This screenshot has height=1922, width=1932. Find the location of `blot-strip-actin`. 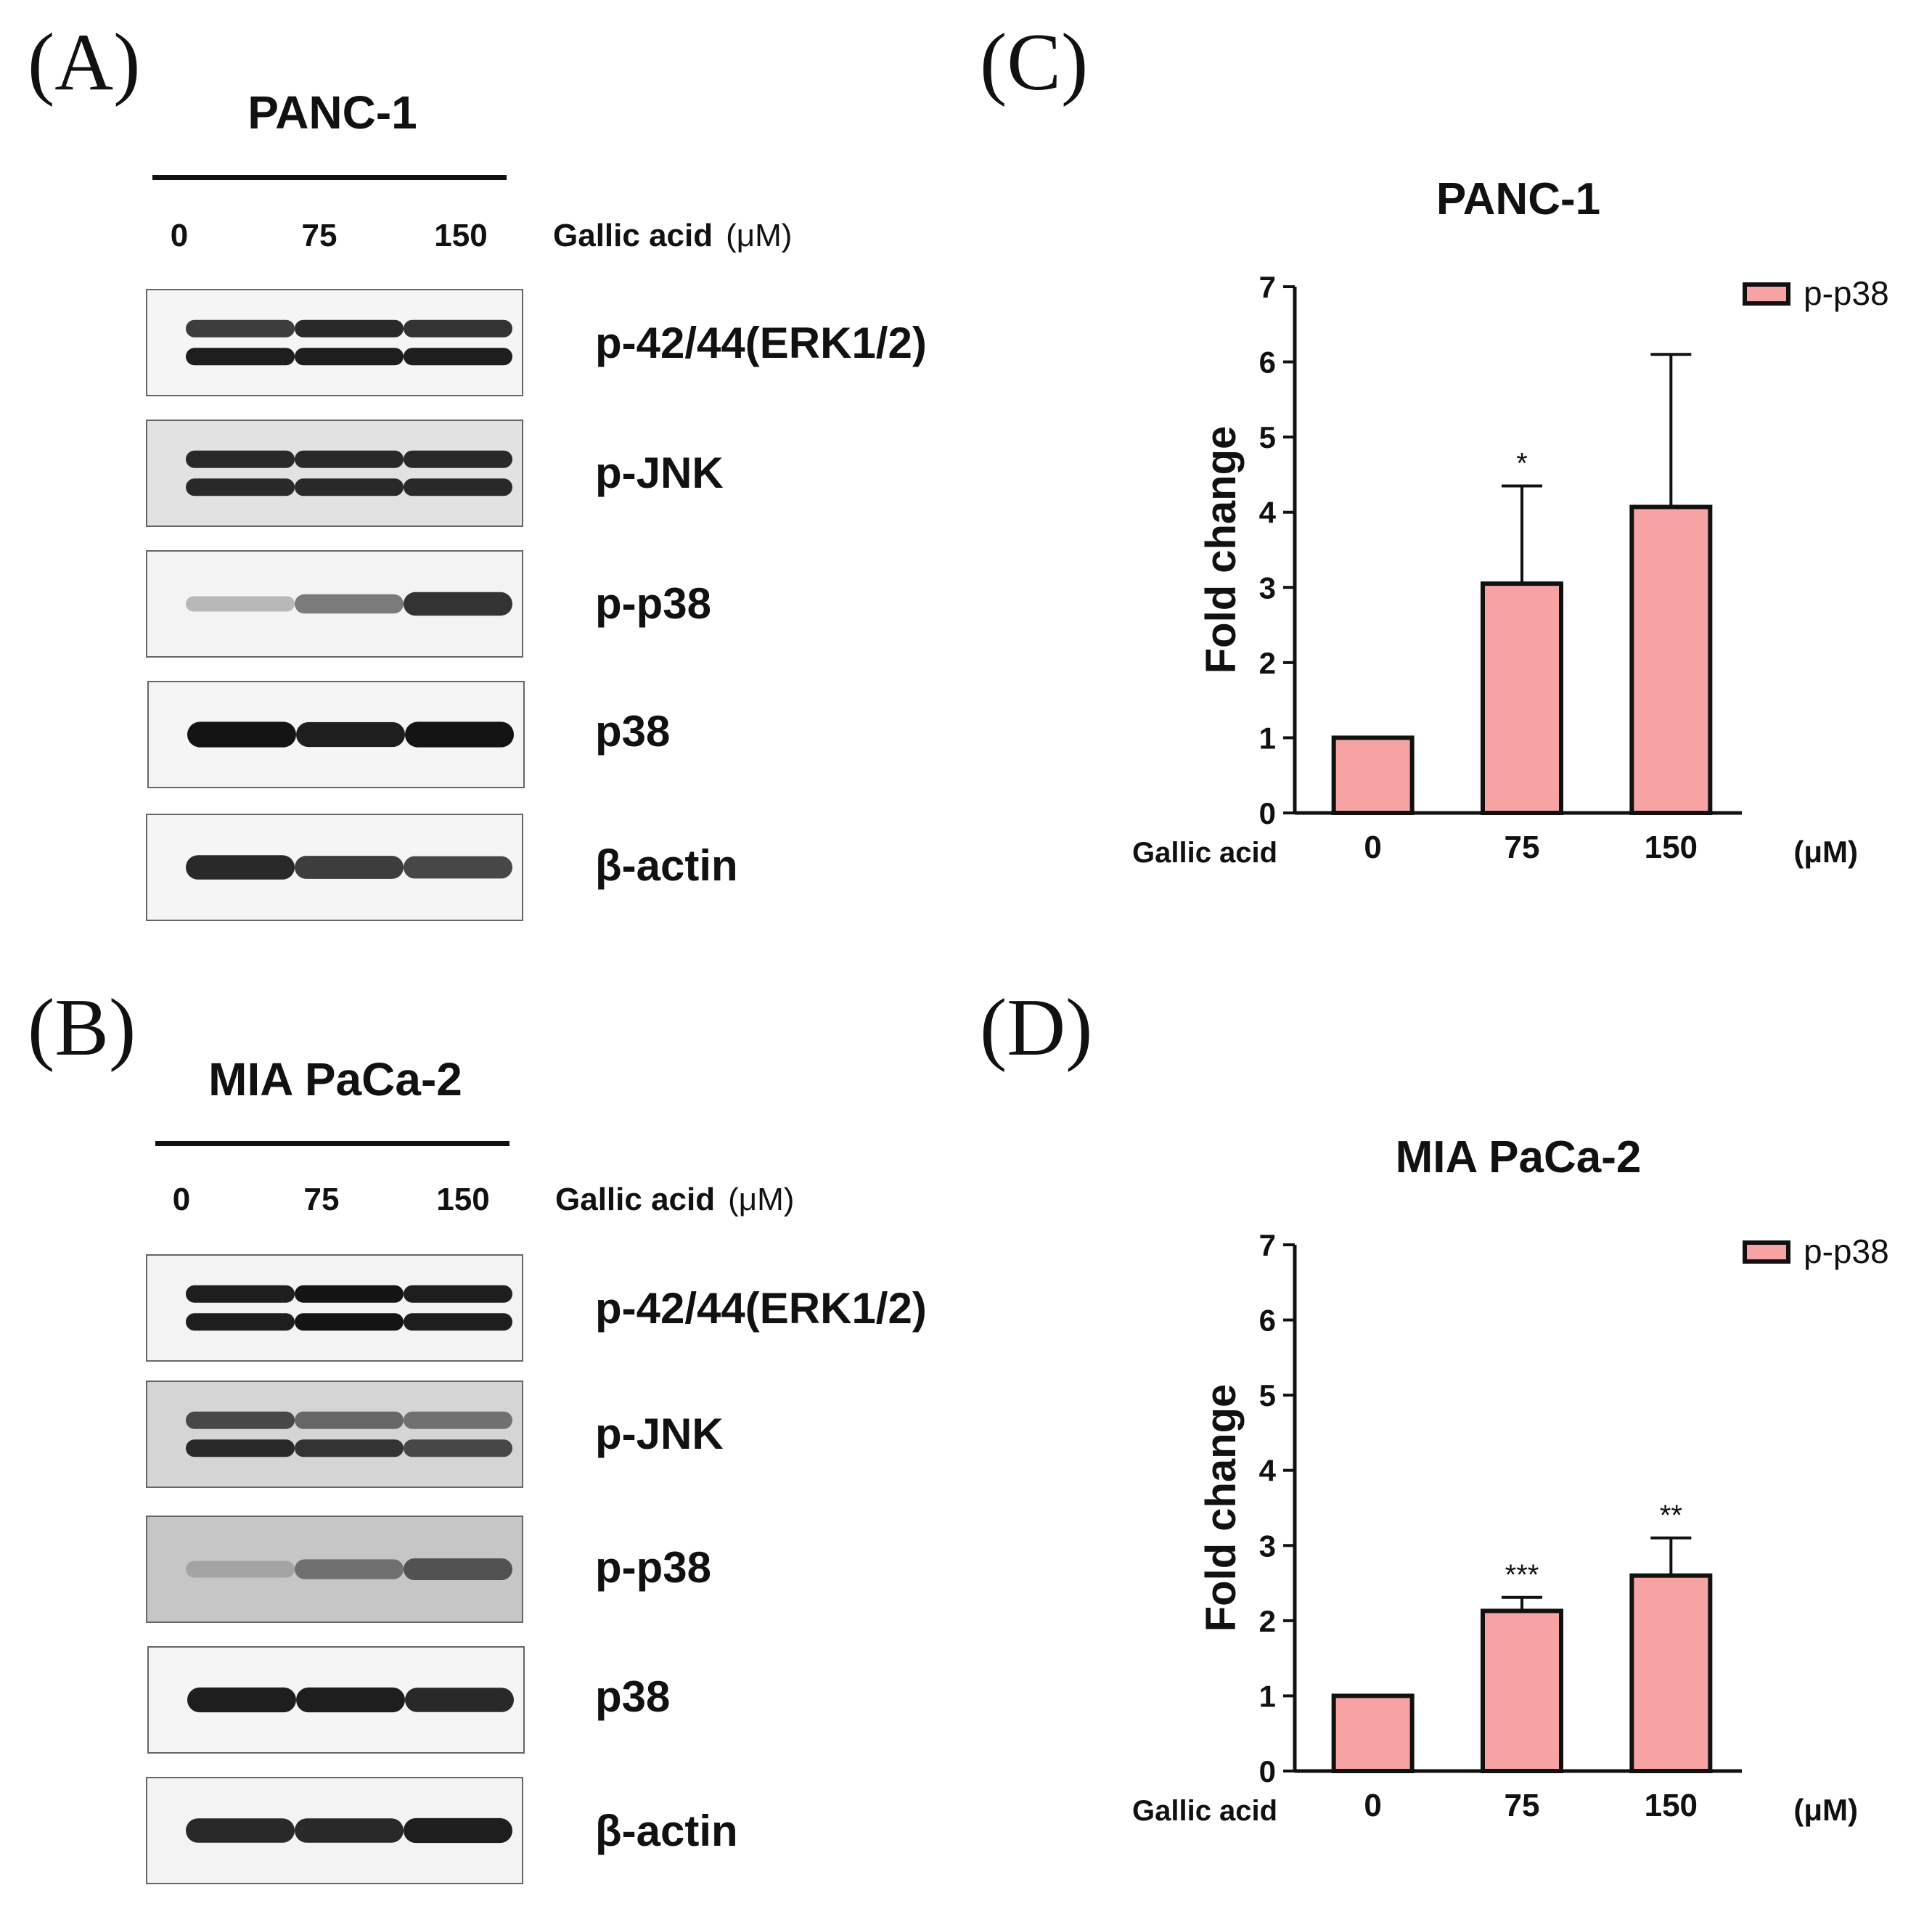

blot-strip-actin is located at coordinates (334, 1830).